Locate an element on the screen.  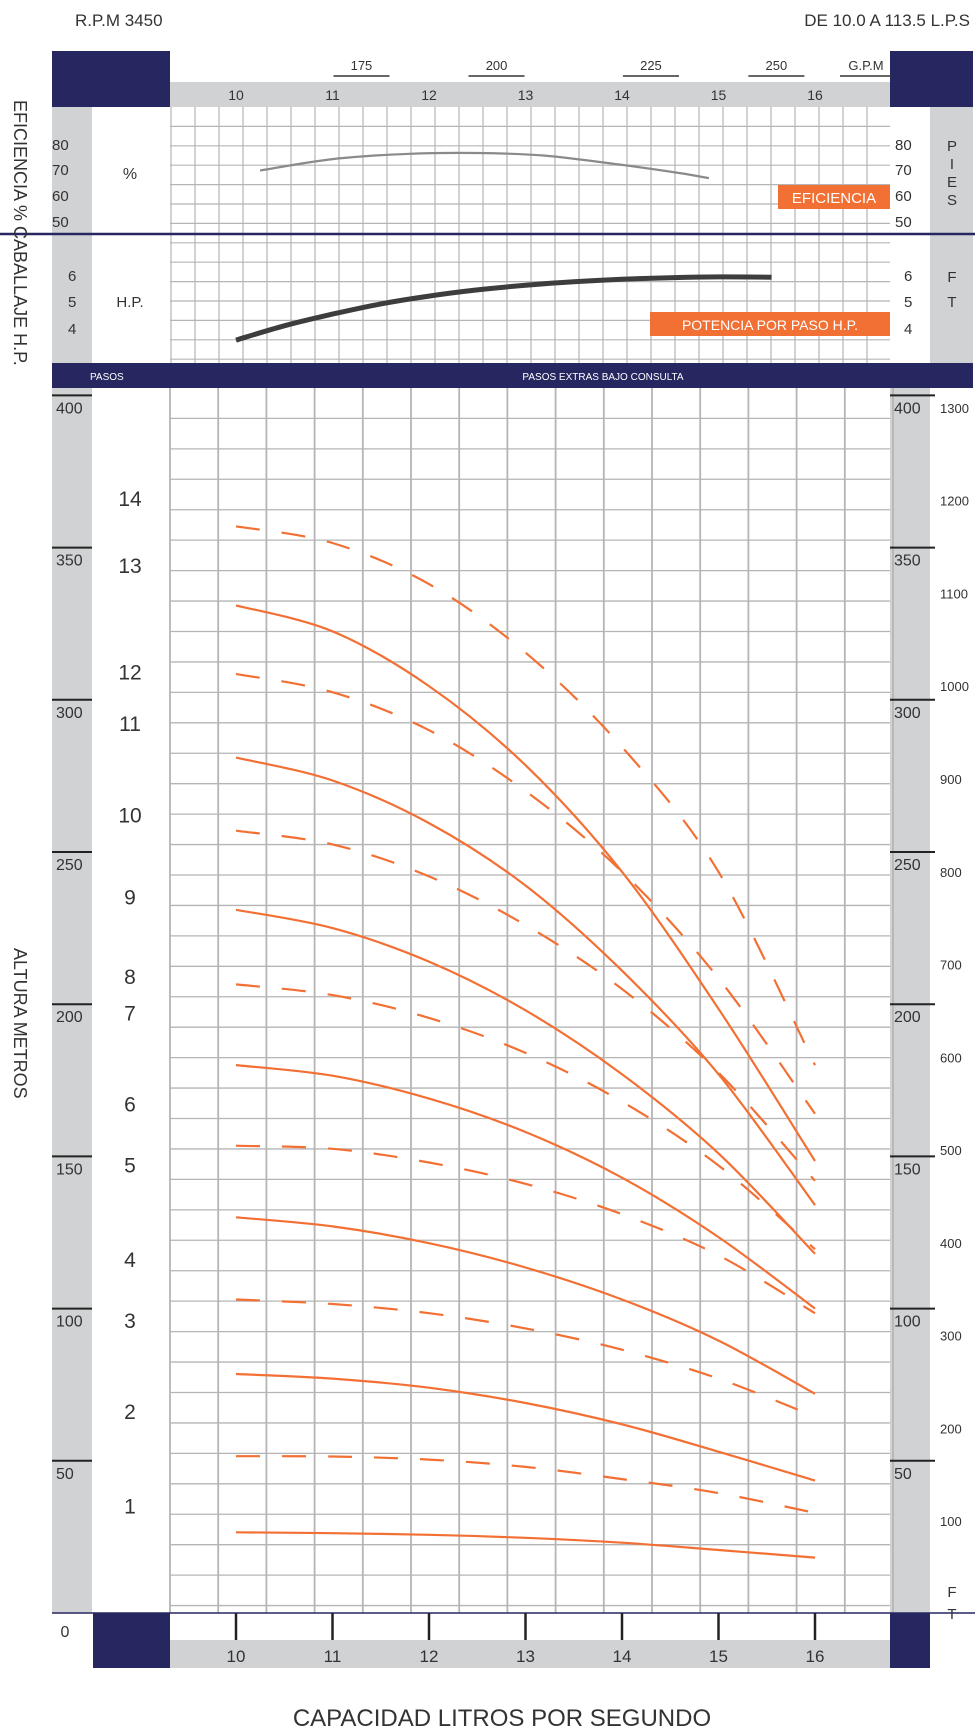
head-tick-left: 150 is located at coordinates (69, 1169).